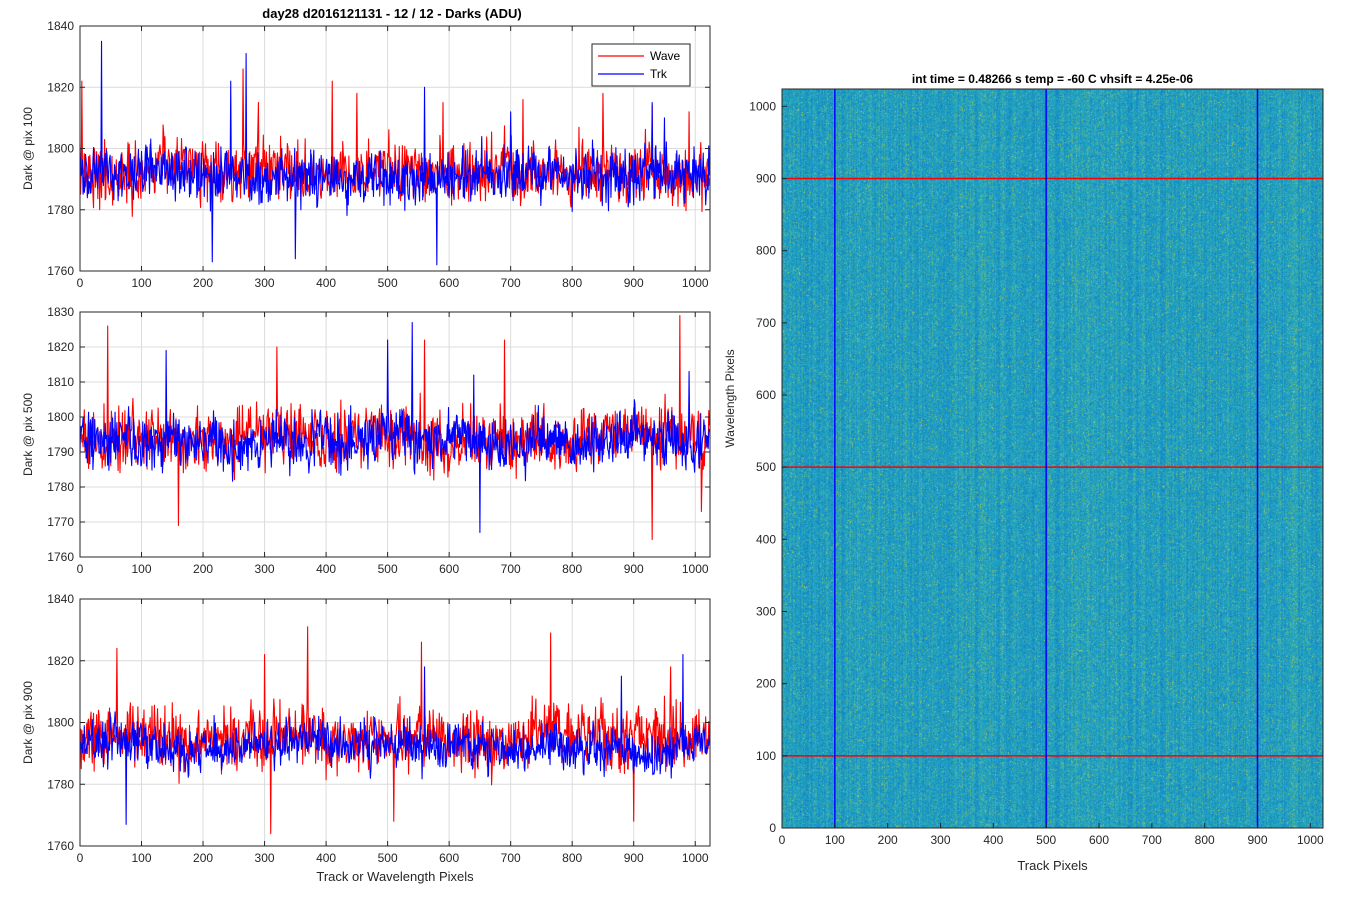 This screenshot has width=1350, height=900. What do you see at coordinates (1205, 840) in the screenshot?
I see `heatmap-xtick-label: 800` at bounding box center [1205, 840].